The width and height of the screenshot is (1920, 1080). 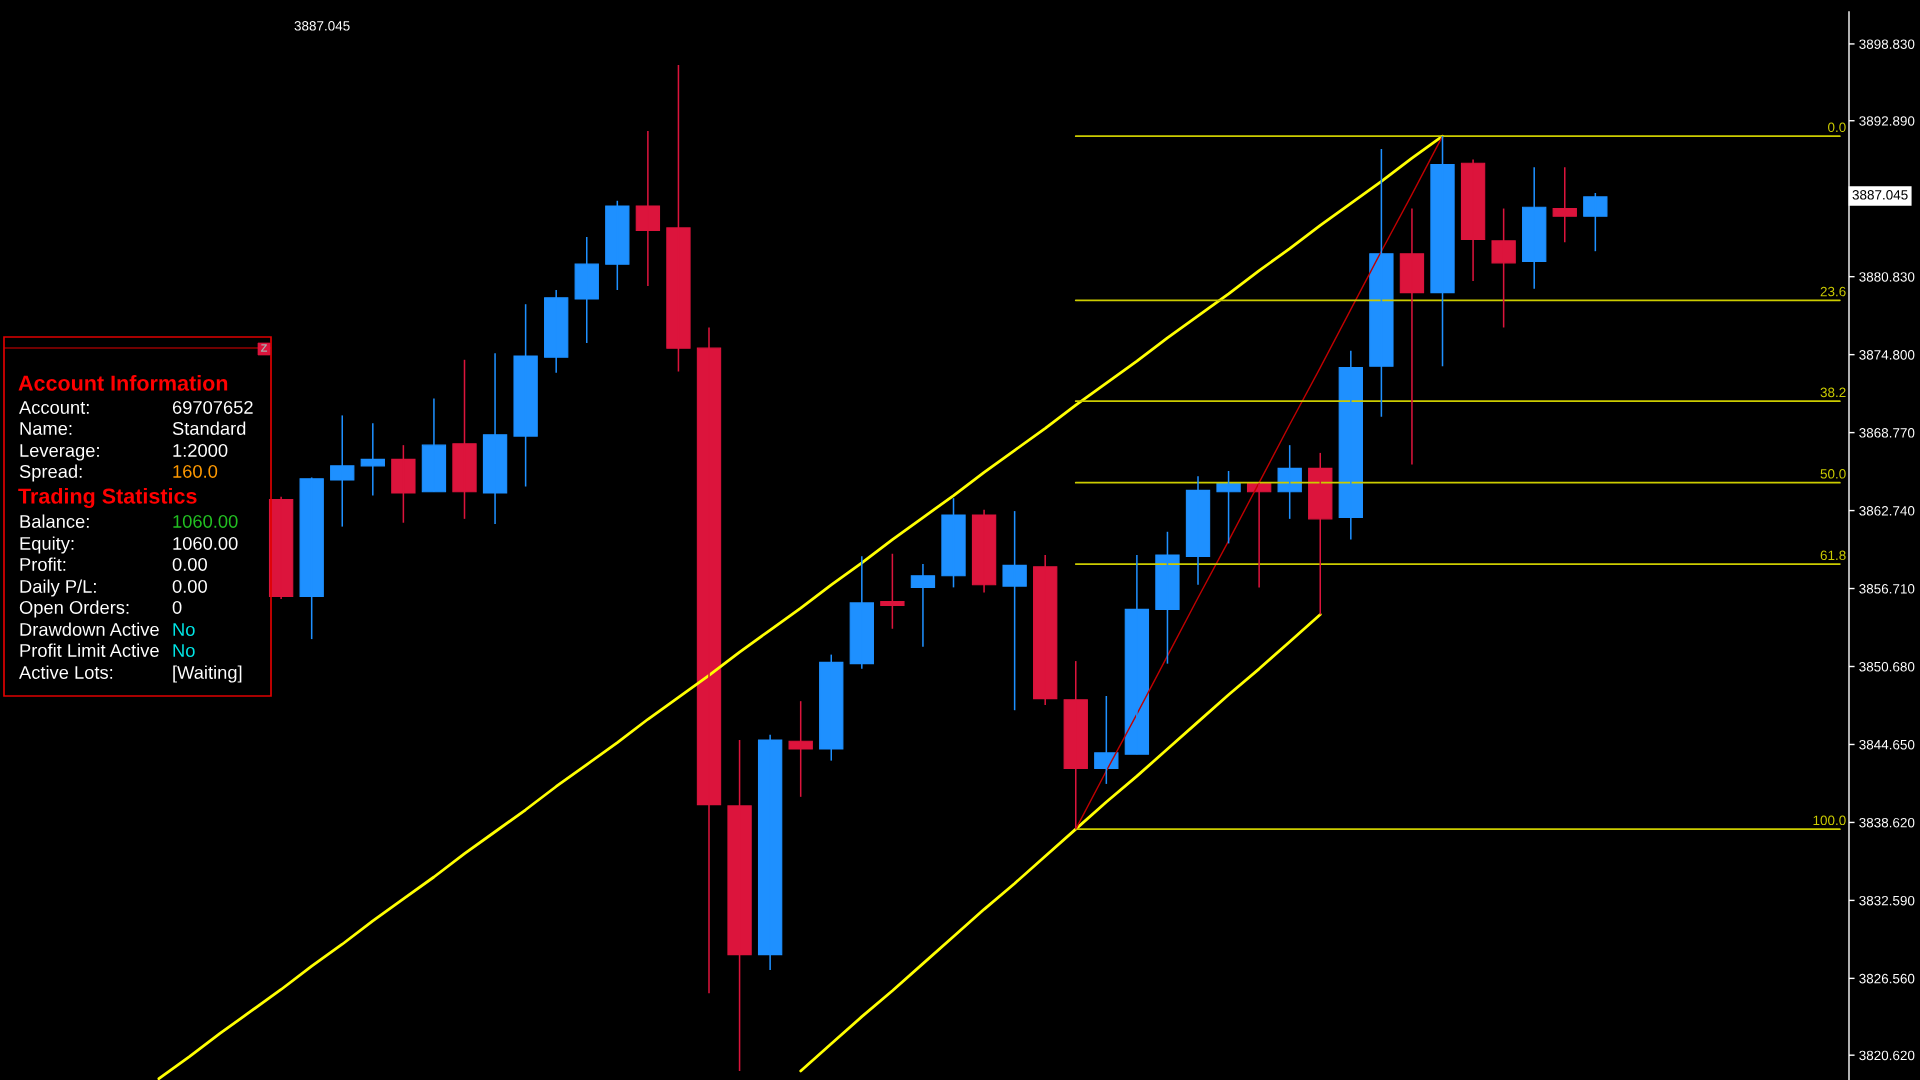 I want to click on annotation: 0, so click(x=177, y=607).